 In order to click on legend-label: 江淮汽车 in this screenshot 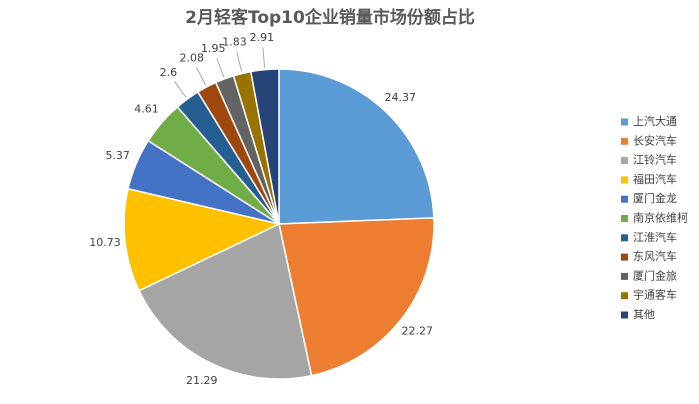, I will do `click(655, 237)`.